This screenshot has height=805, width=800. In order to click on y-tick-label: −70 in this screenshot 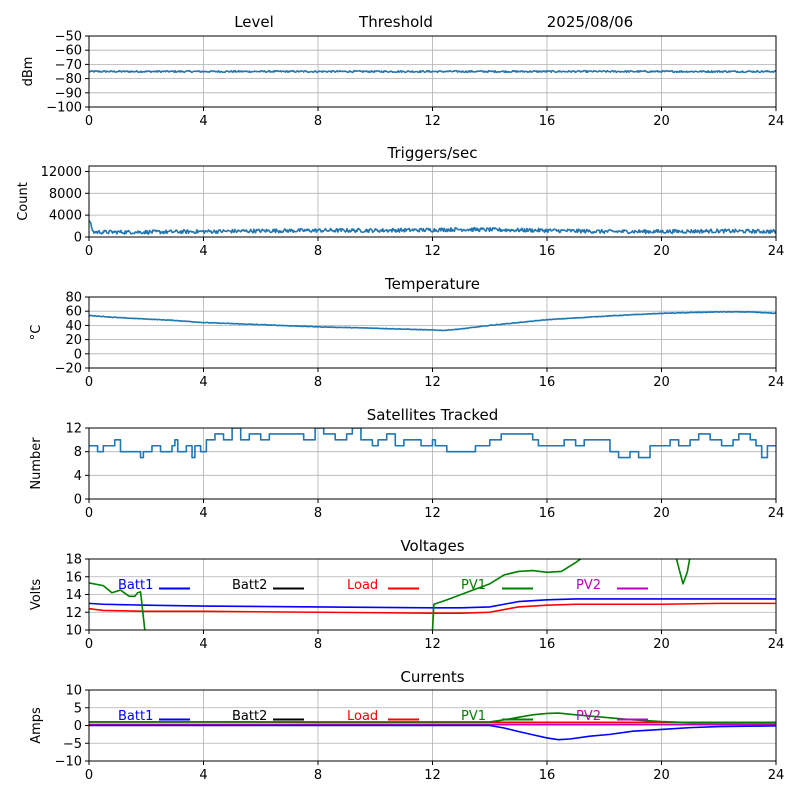, I will do `click(68, 65)`.